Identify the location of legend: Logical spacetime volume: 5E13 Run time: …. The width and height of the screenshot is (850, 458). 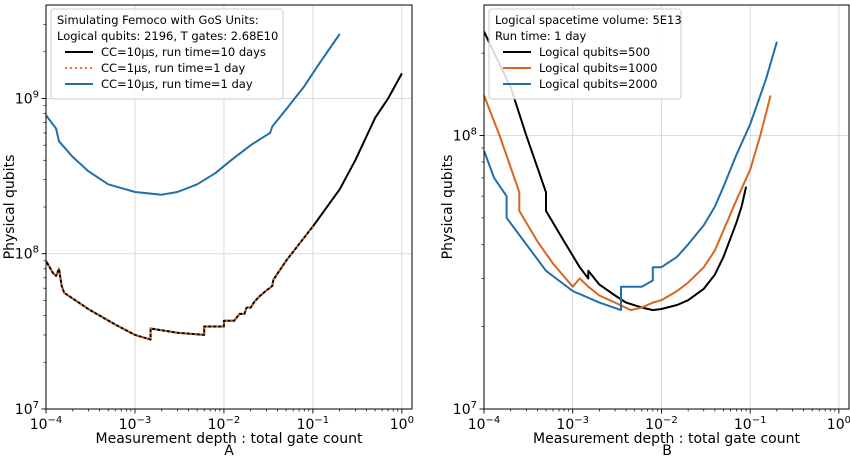
(585, 54).